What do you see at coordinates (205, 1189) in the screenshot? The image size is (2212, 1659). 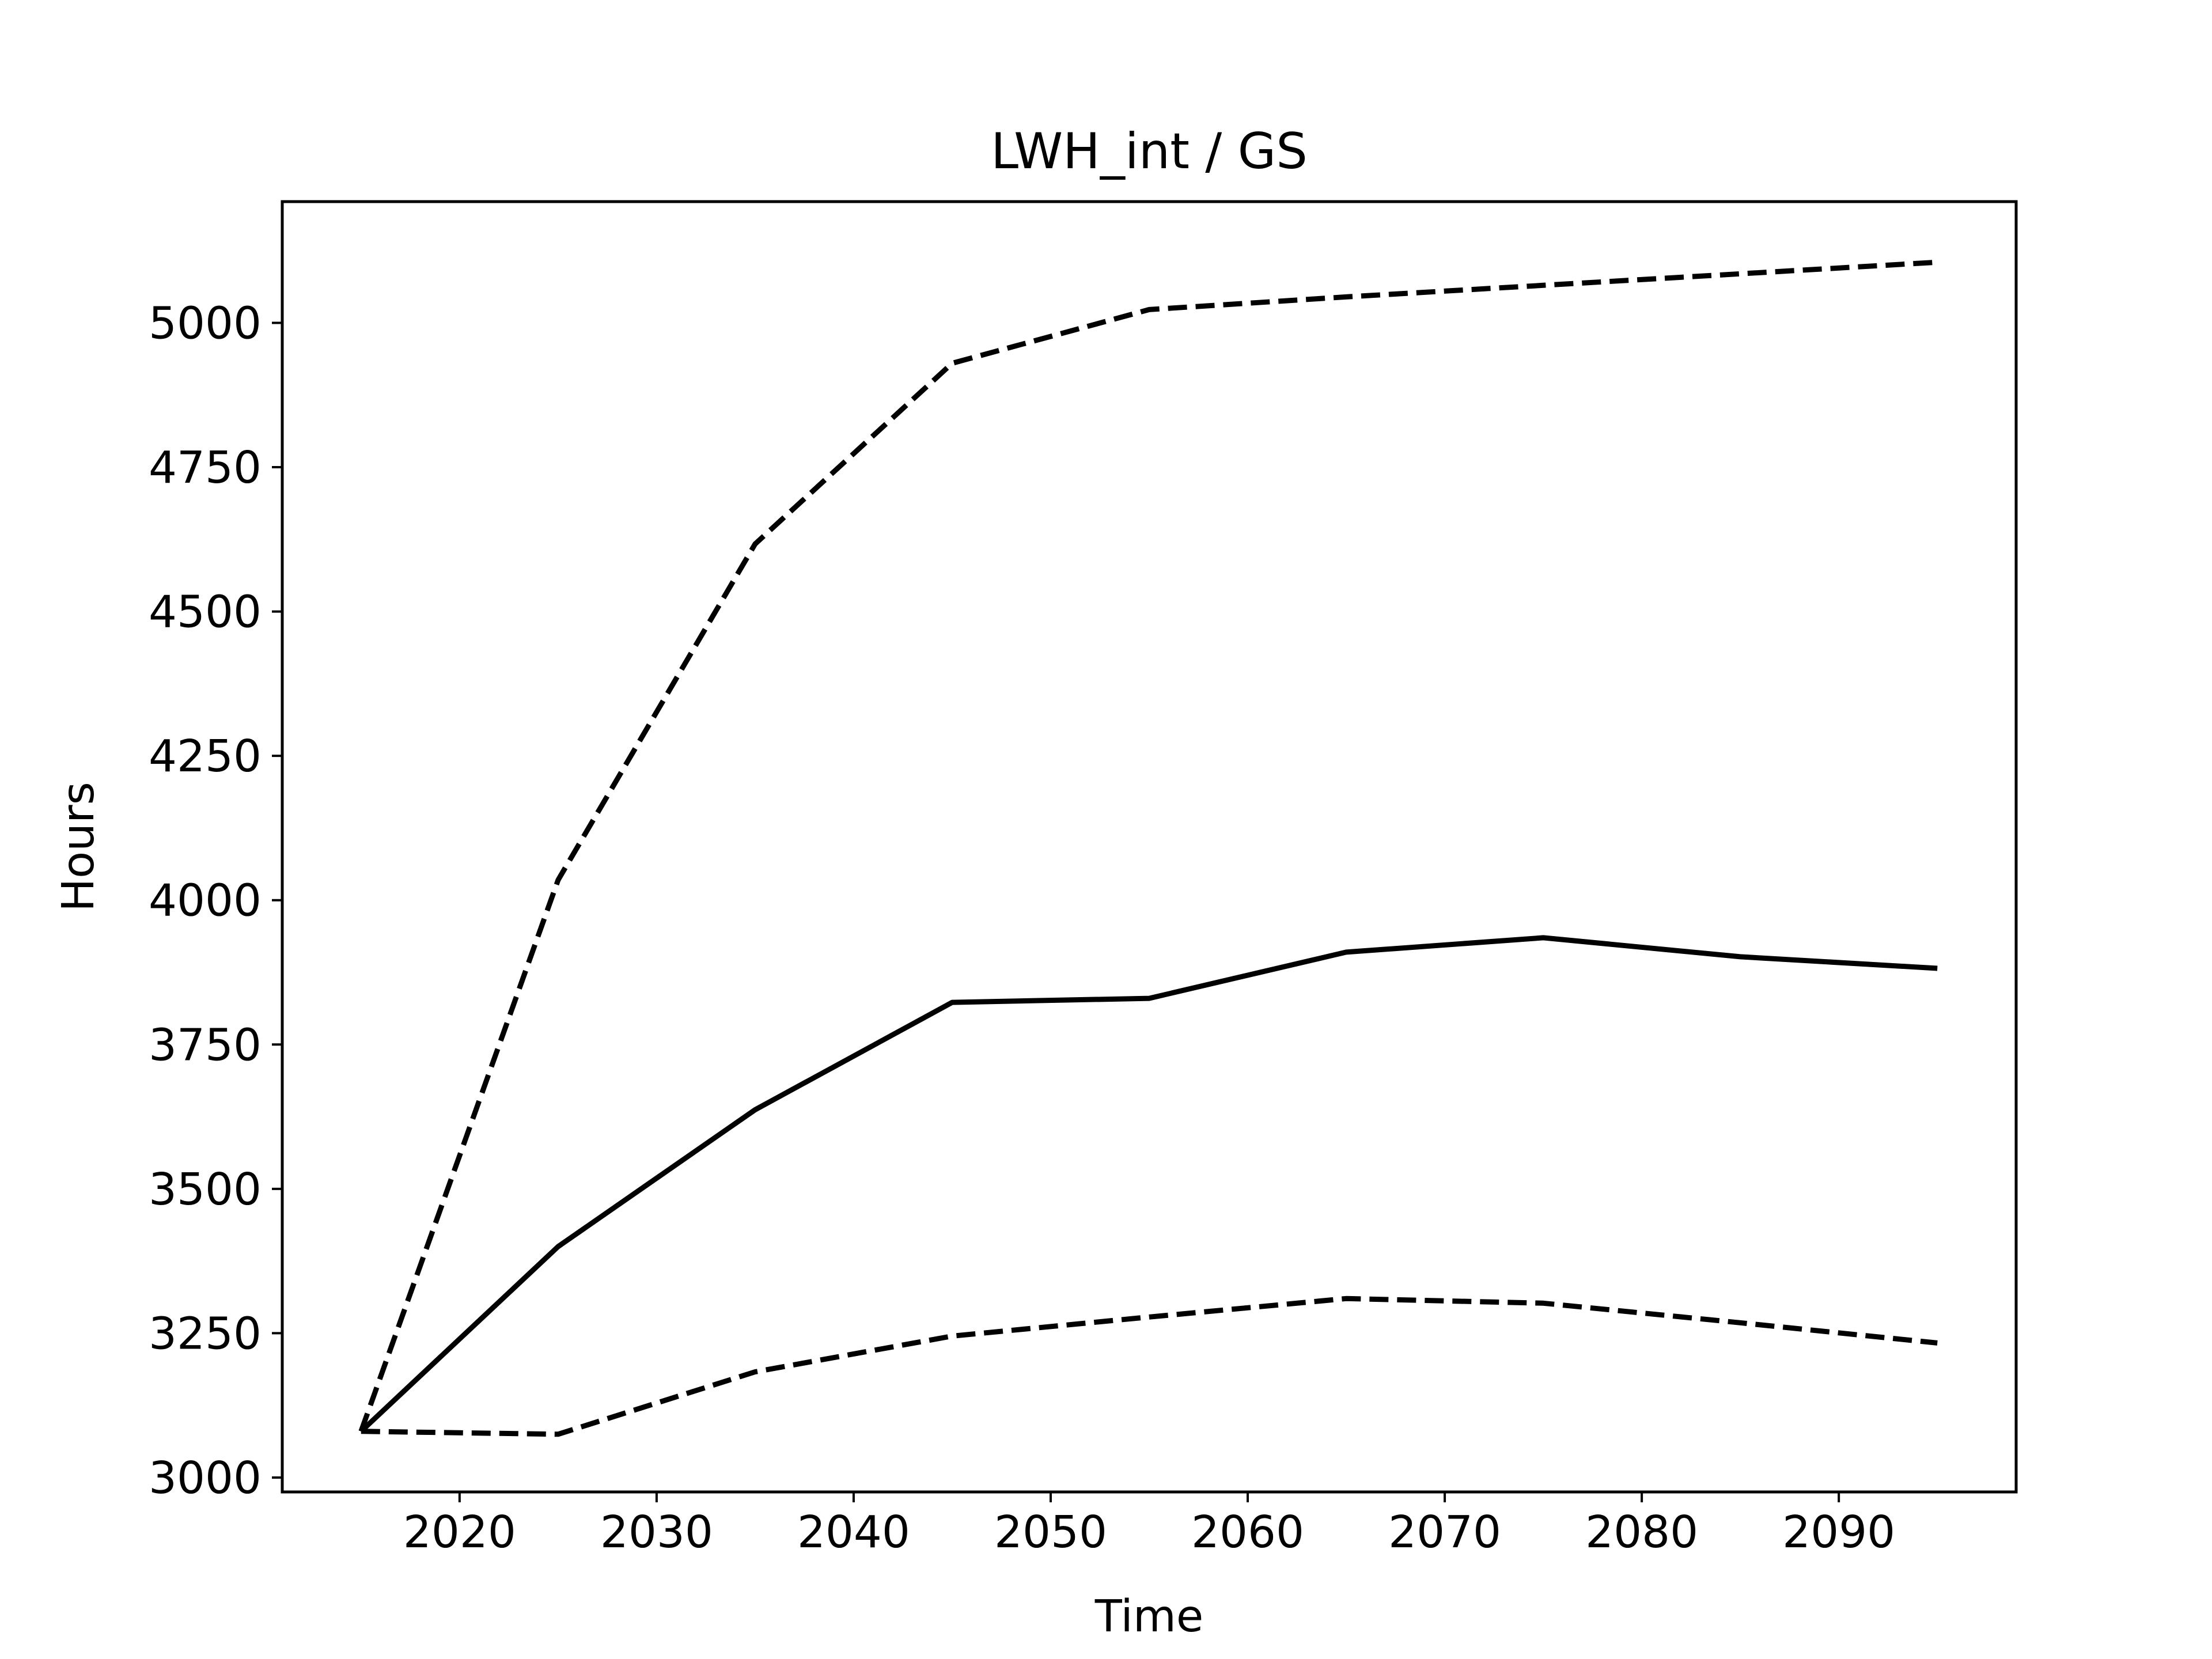 I see `y-tick-label: 3500` at bounding box center [205, 1189].